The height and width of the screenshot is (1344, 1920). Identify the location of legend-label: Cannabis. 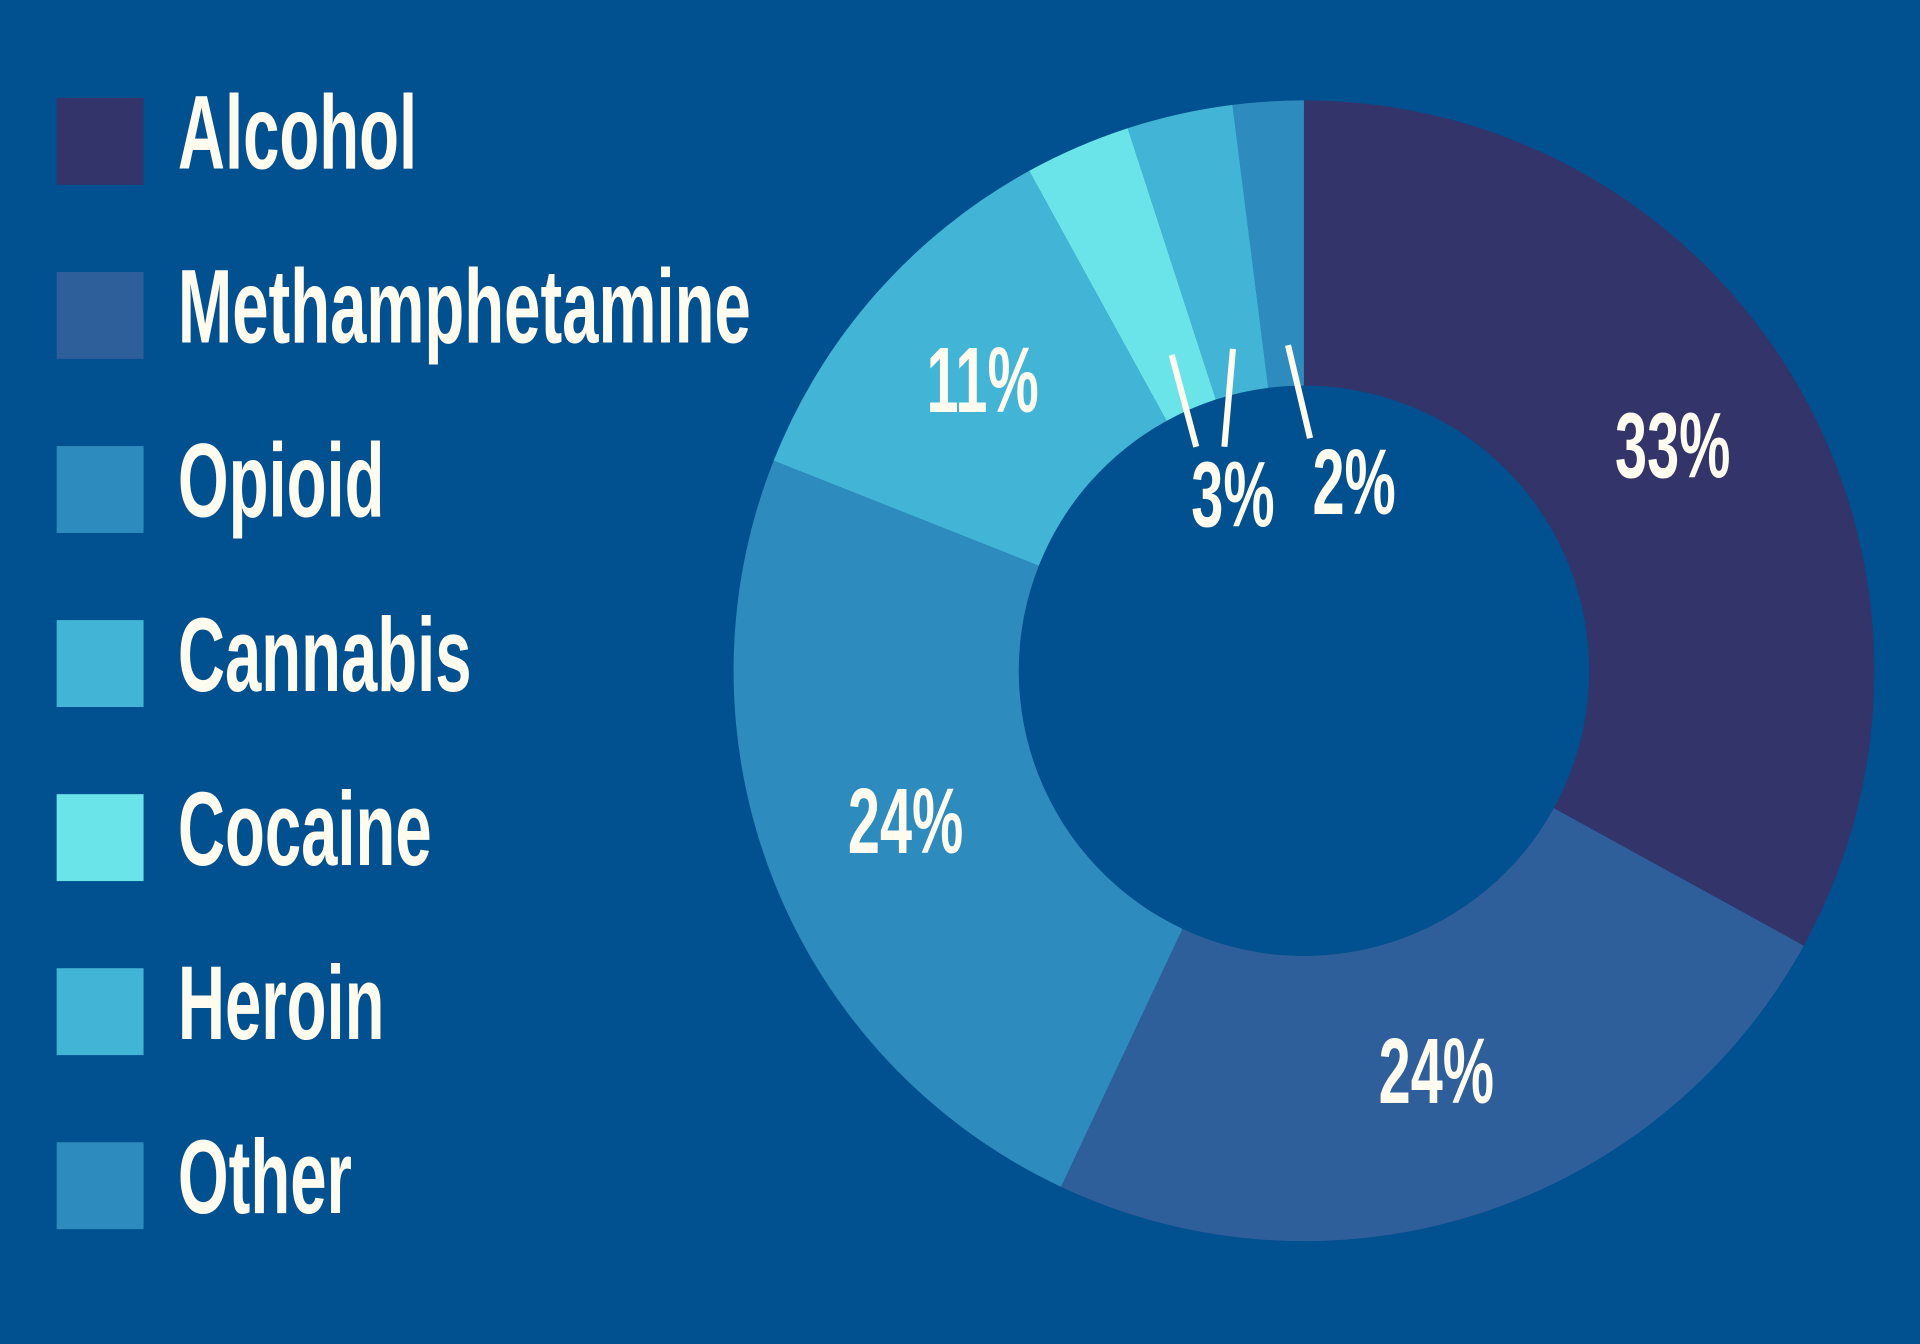
(325, 655).